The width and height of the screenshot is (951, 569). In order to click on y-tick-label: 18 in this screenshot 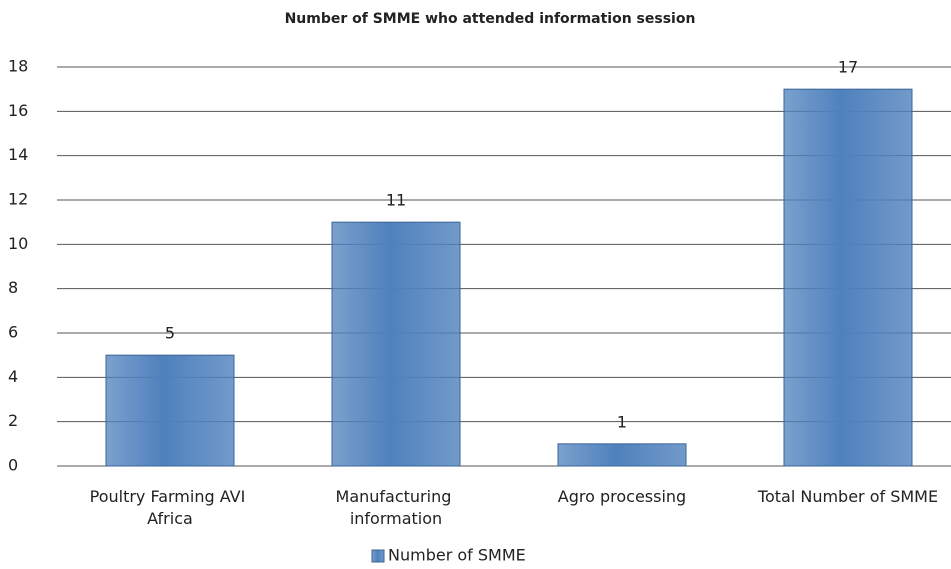, I will do `click(18, 66)`.